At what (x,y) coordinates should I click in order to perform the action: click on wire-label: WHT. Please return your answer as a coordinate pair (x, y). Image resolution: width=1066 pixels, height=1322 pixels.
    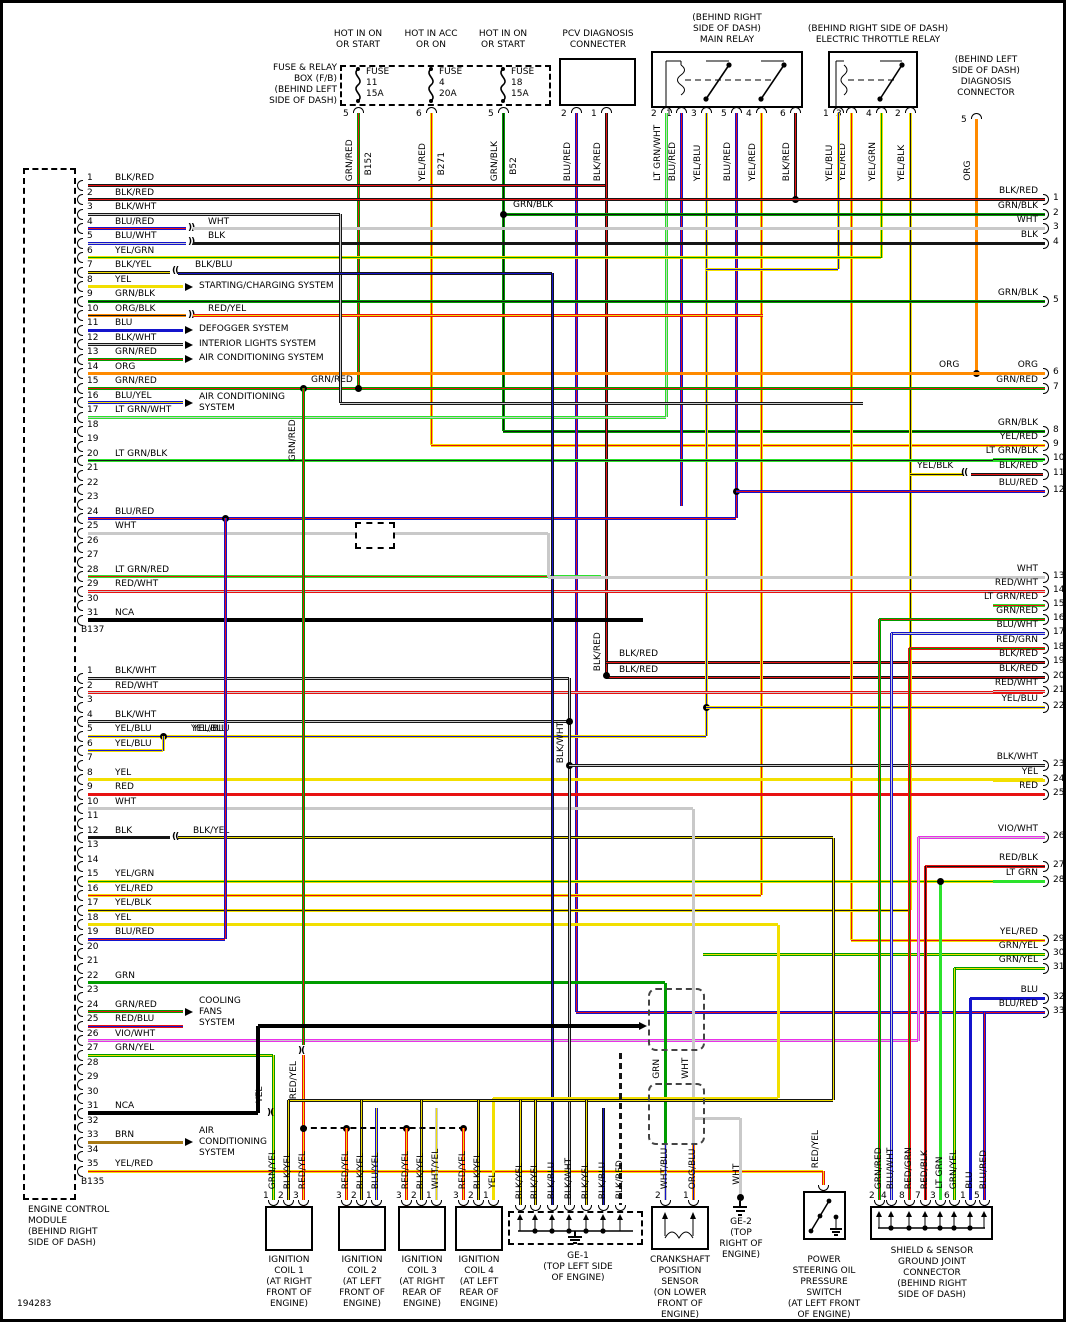
    Looking at the image, I should click on (126, 801).